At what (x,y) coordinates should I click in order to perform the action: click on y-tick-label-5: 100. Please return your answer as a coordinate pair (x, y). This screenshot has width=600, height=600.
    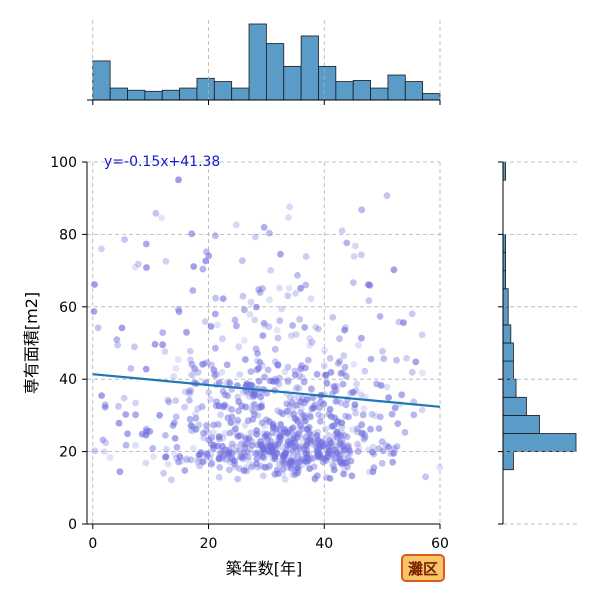
    Looking at the image, I should click on (63, 163).